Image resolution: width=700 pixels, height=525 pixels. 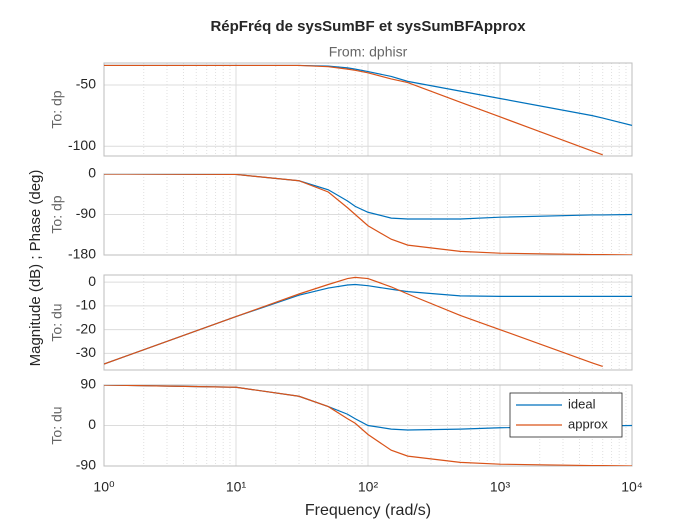 What do you see at coordinates (632, 487) in the screenshot?
I see `x-tick-label: 10⁴` at bounding box center [632, 487].